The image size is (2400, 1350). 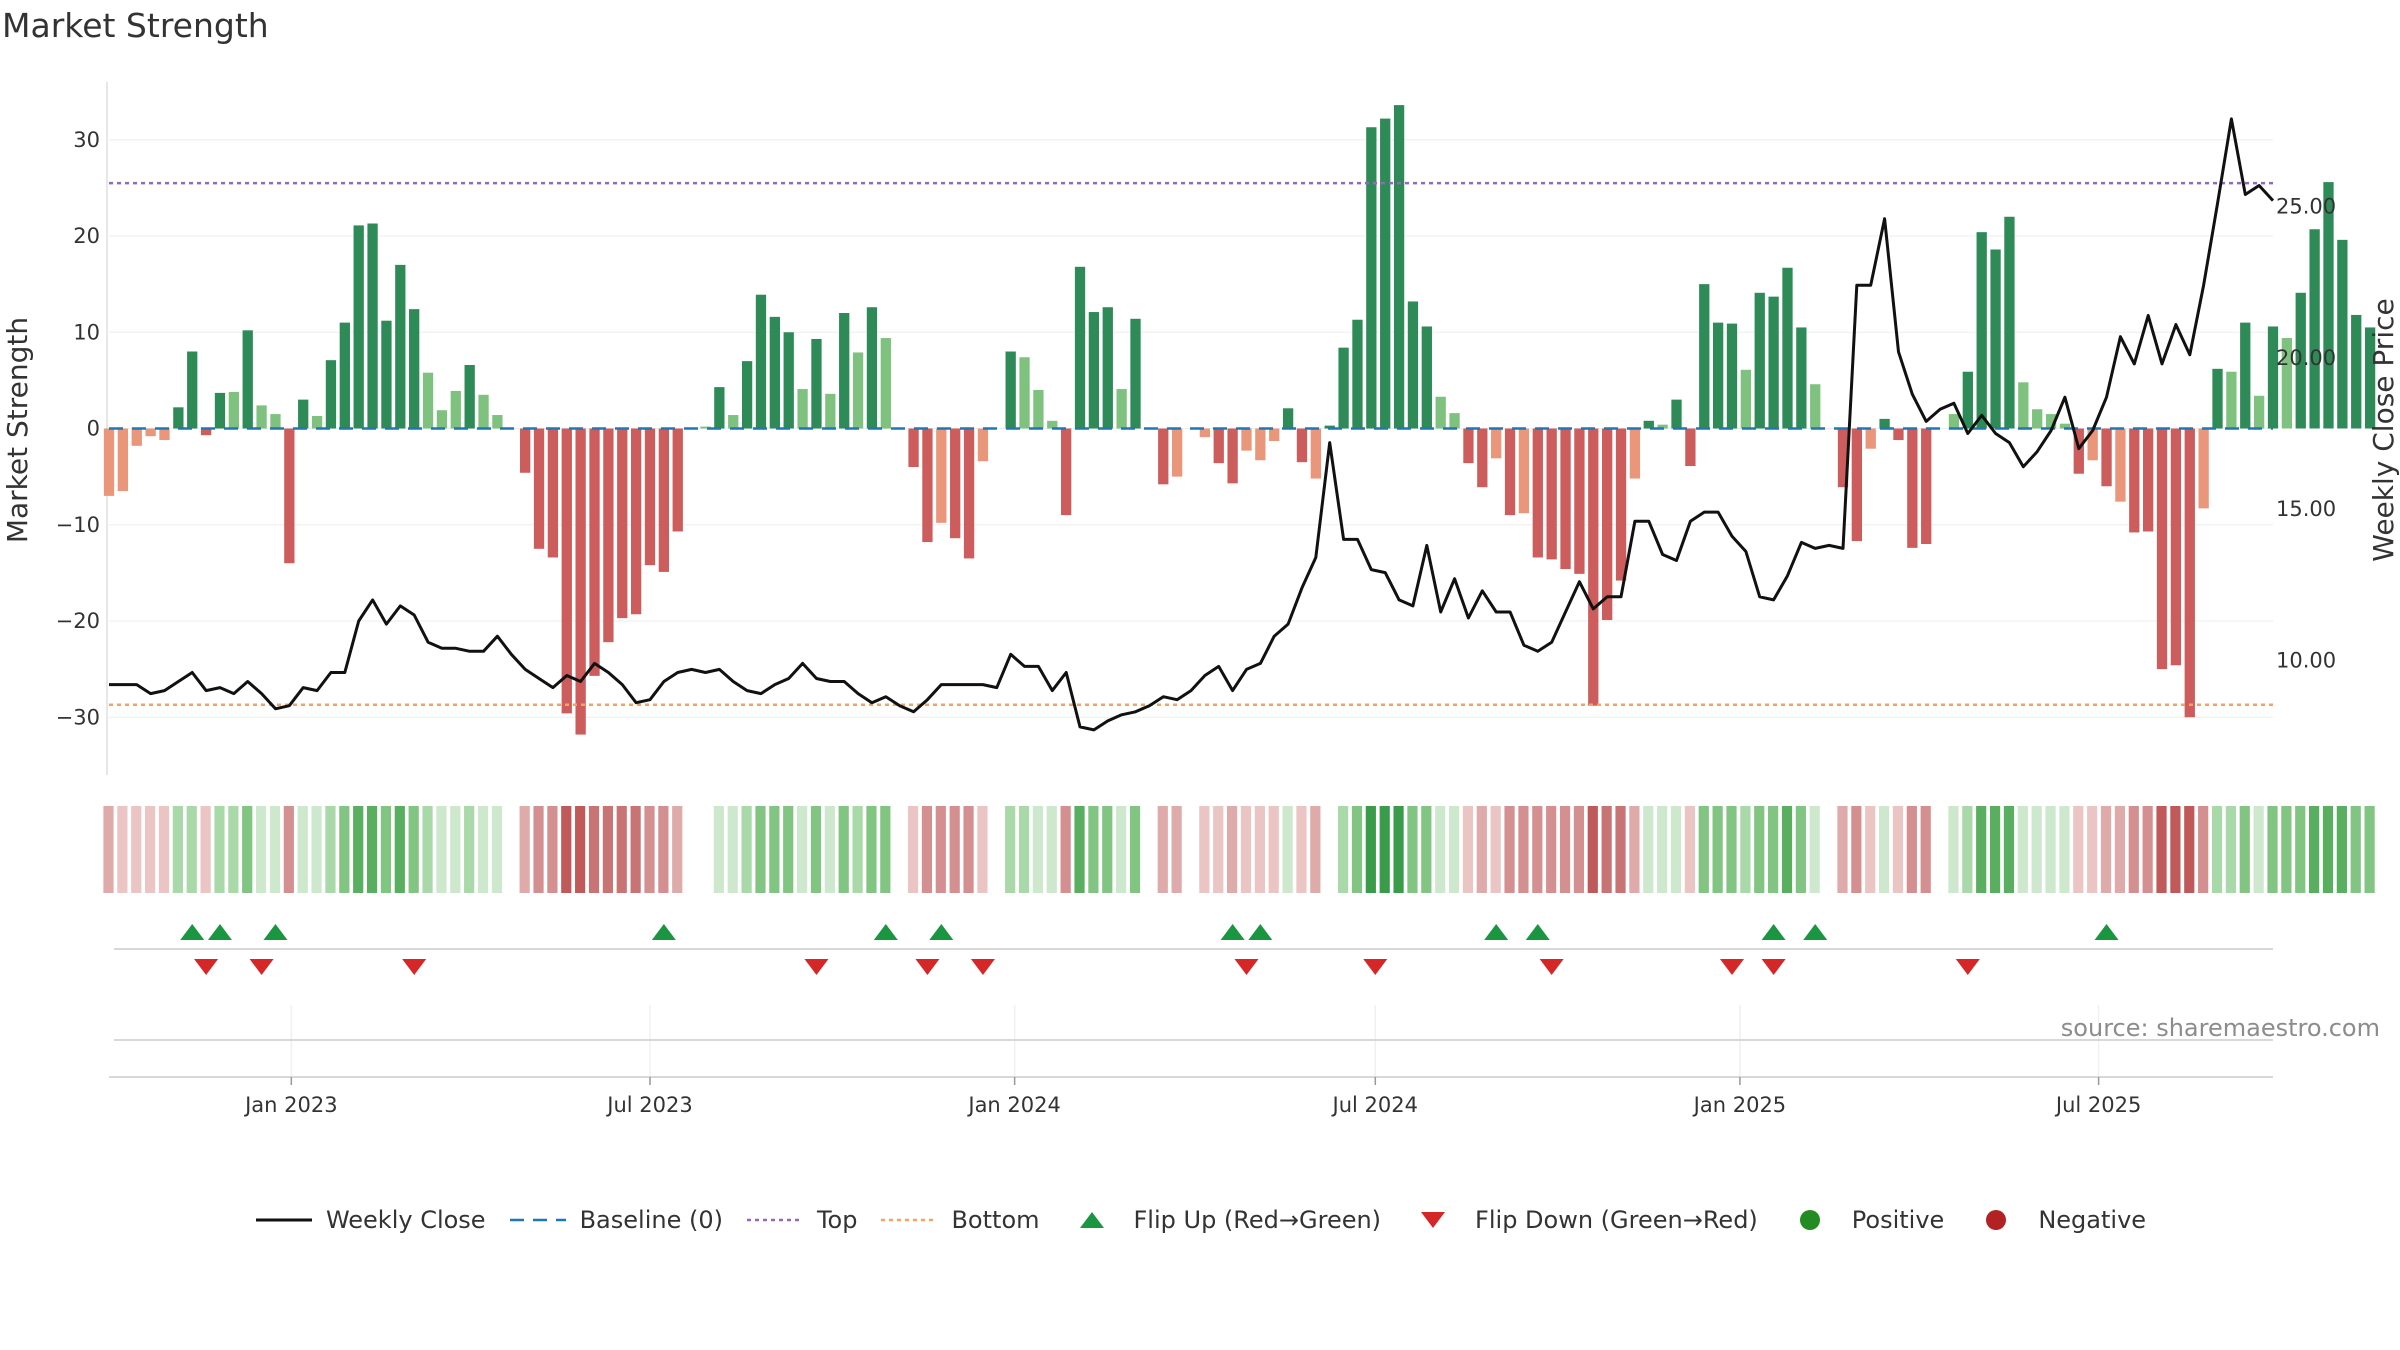 What do you see at coordinates (86, 140) in the screenshot?
I see `y-tick-label: 30` at bounding box center [86, 140].